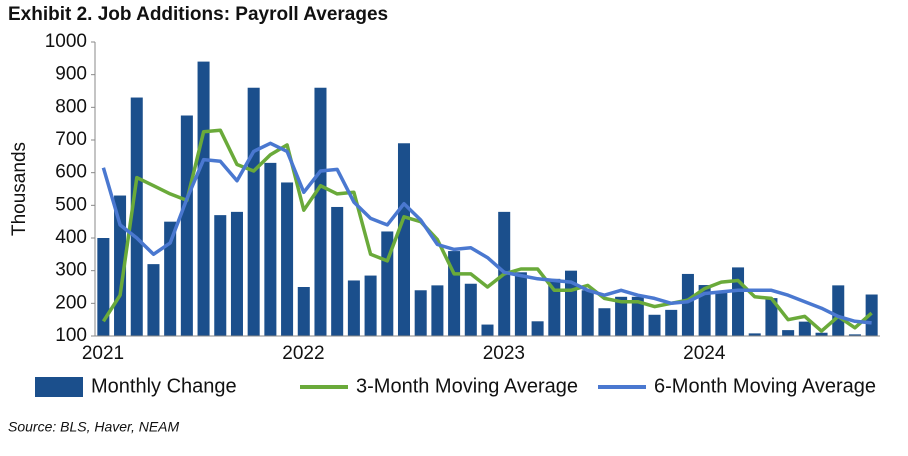 The width and height of the screenshot is (908, 456). Describe the element at coordinates (59, 387) in the screenshot. I see `legend-swatch` at that location.